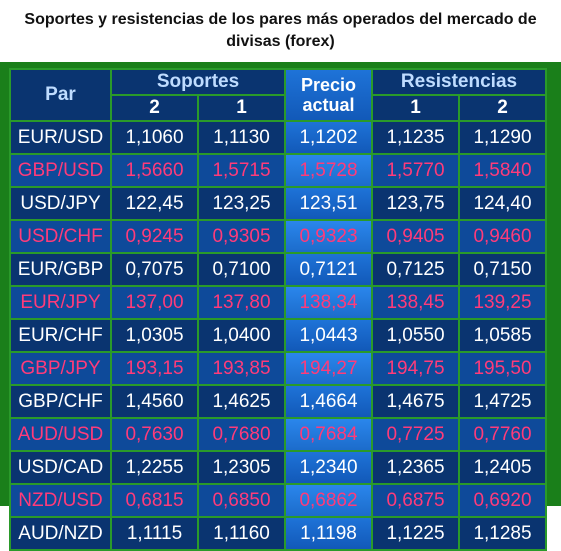  I want to click on support-1-cell: 0,9305, so click(241, 236).